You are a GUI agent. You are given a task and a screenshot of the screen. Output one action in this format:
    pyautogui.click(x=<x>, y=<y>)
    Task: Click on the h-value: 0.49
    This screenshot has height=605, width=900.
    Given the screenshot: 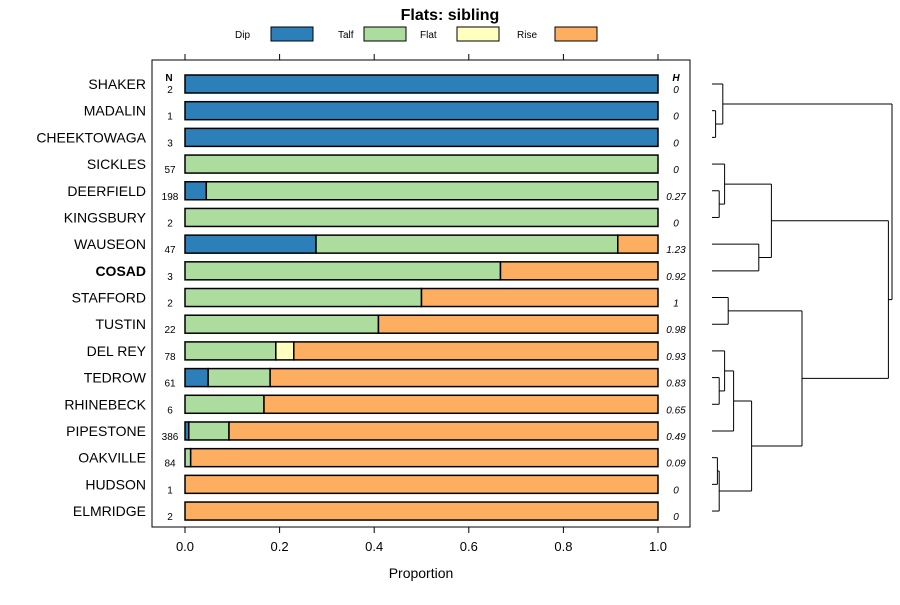 What is the action you would take?
    pyautogui.click(x=676, y=437)
    